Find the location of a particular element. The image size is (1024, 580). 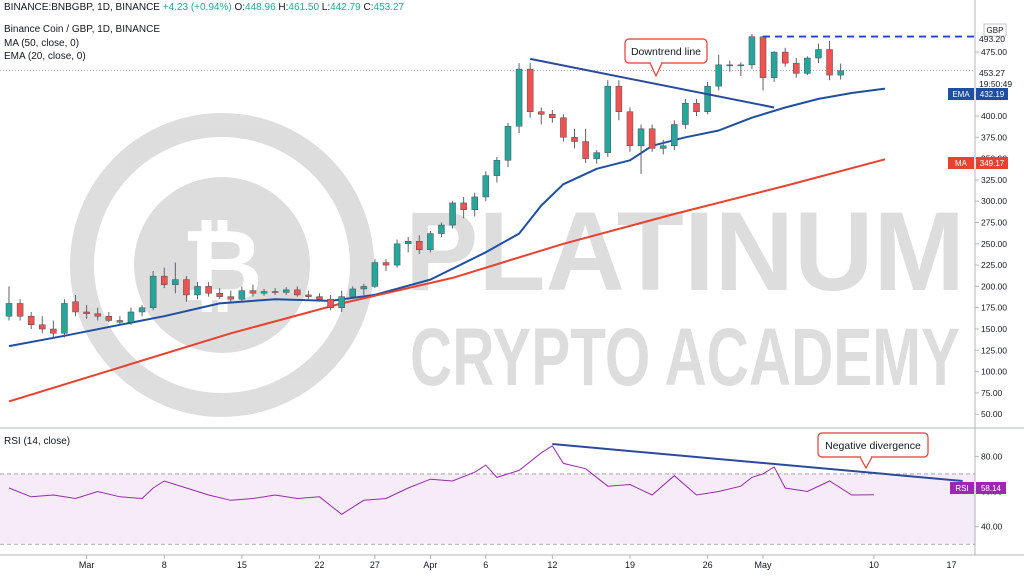

ema-tag-box is located at coordinates (961, 94).